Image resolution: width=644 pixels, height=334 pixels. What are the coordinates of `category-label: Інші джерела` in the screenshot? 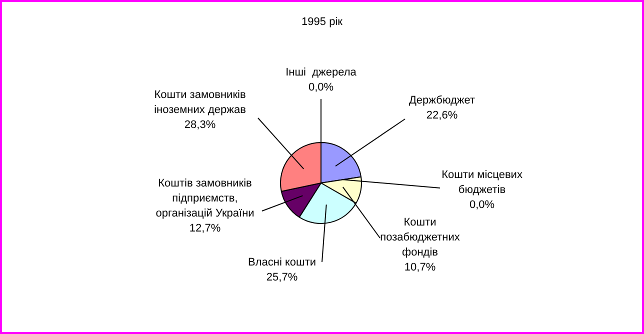 It's located at (321, 72).